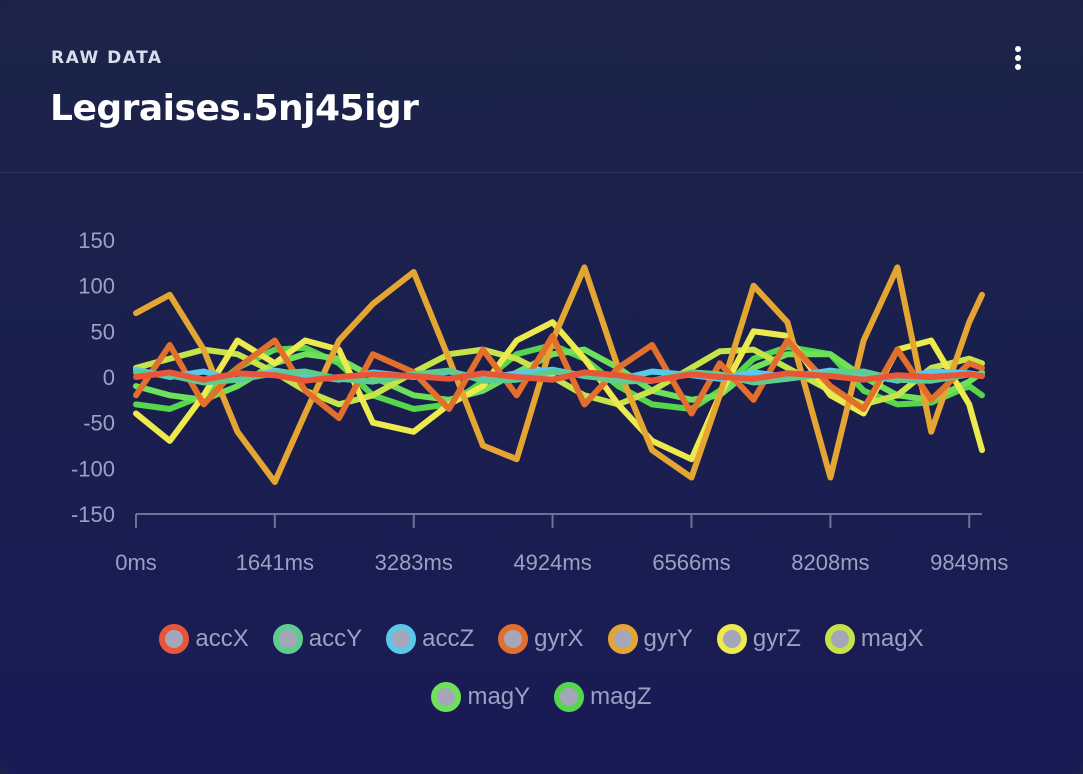 The image size is (1083, 774). I want to click on x-tick-label: 6566ms, so click(691, 562).